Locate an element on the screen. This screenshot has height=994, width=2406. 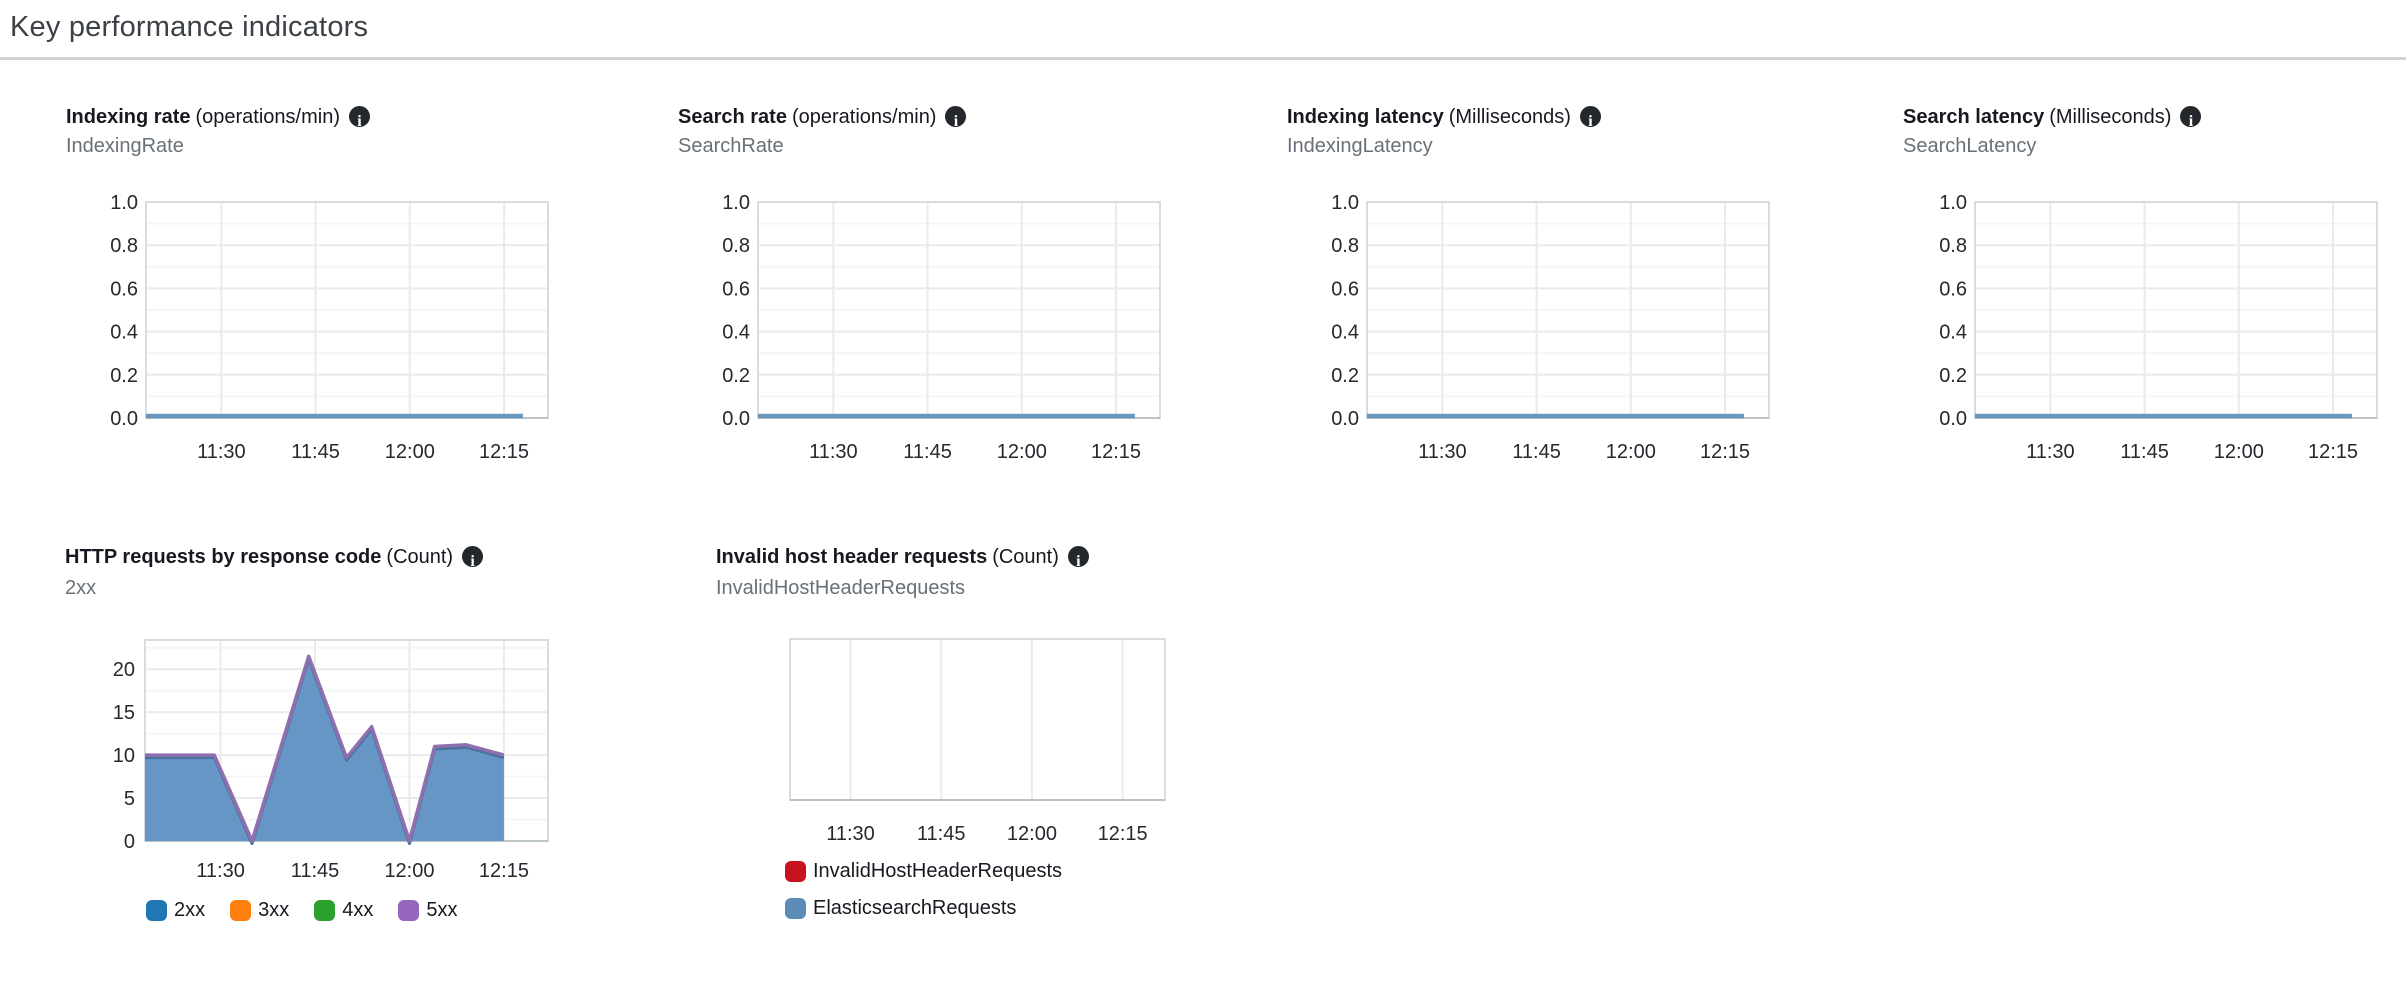
page-title: Key performance indicators is located at coordinates (189, 27).